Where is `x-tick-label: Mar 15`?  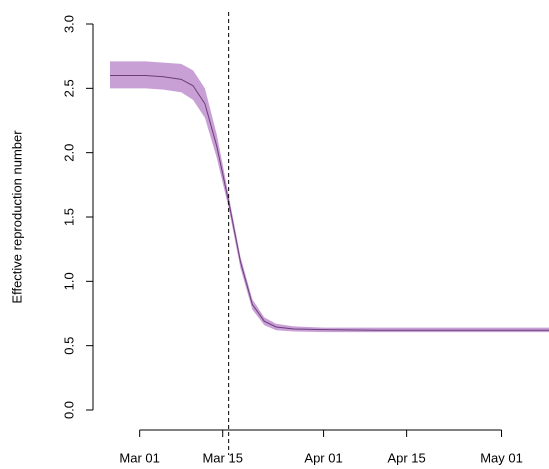 x-tick-label: Mar 15 is located at coordinates (222, 457).